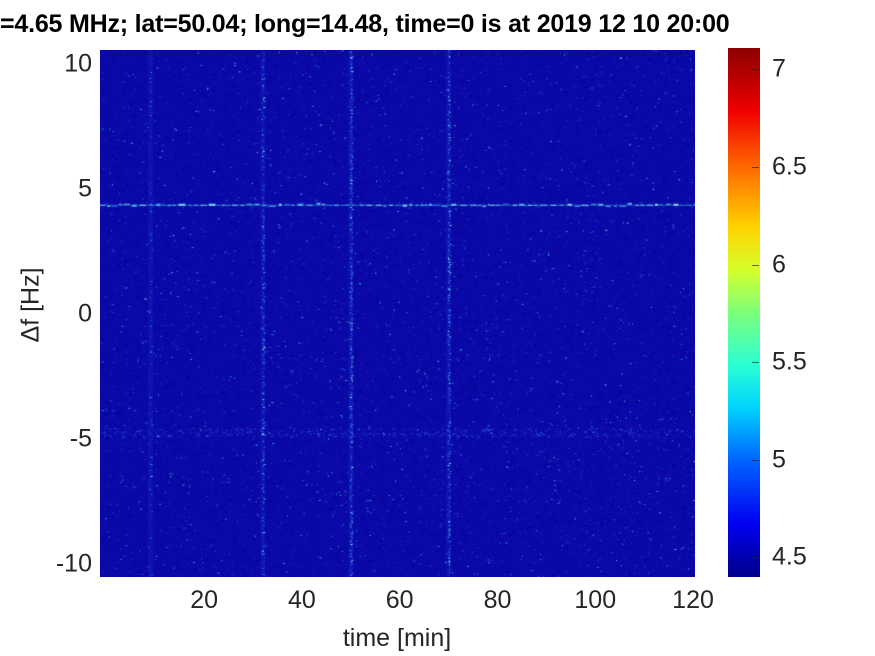 The image size is (875, 656). Describe the element at coordinates (302, 600) in the screenshot. I see `x-tick-label: 40` at that location.